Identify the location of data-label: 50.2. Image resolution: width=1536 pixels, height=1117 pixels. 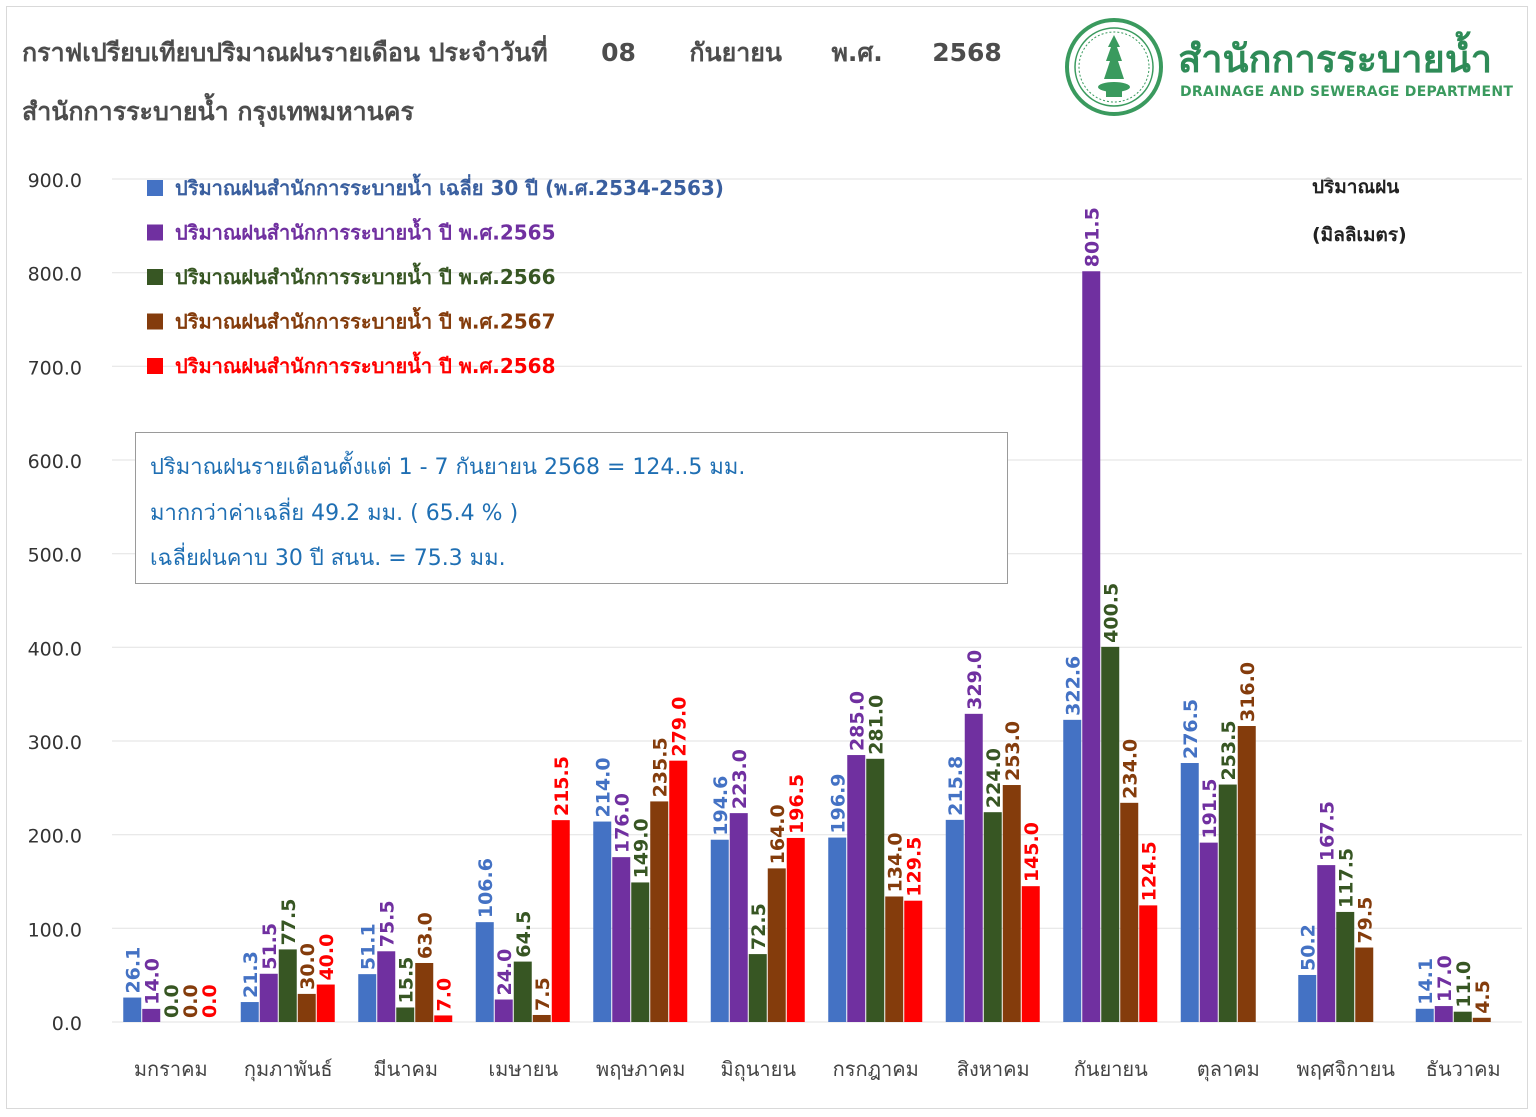
(1309, 947).